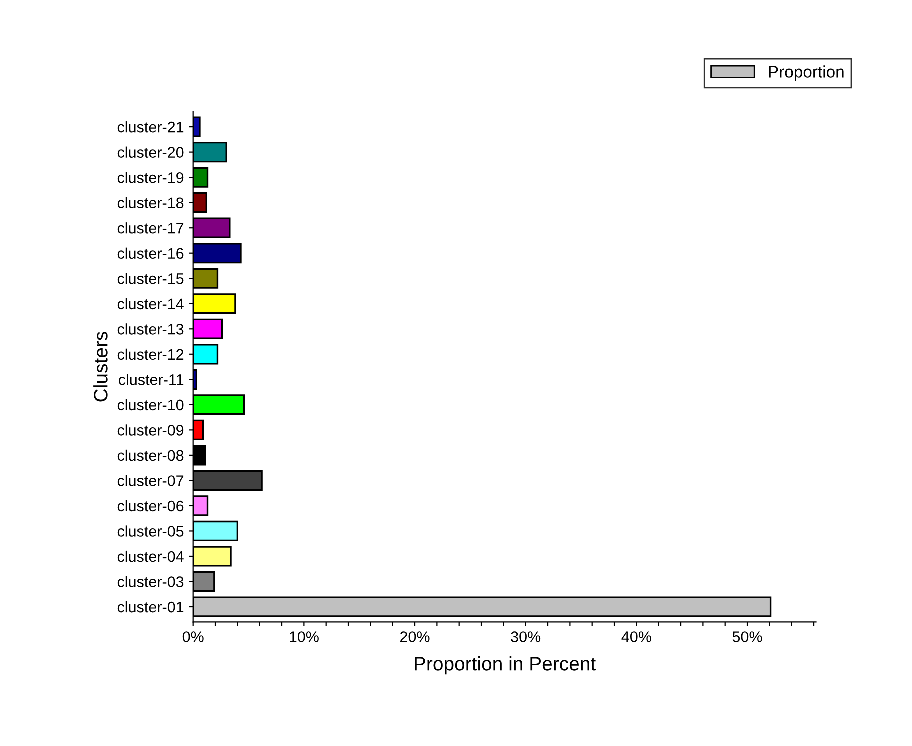 This screenshot has height=746, width=912. Describe the element at coordinates (151, 152) in the screenshot. I see `y-tick-label: cluster-20` at that location.